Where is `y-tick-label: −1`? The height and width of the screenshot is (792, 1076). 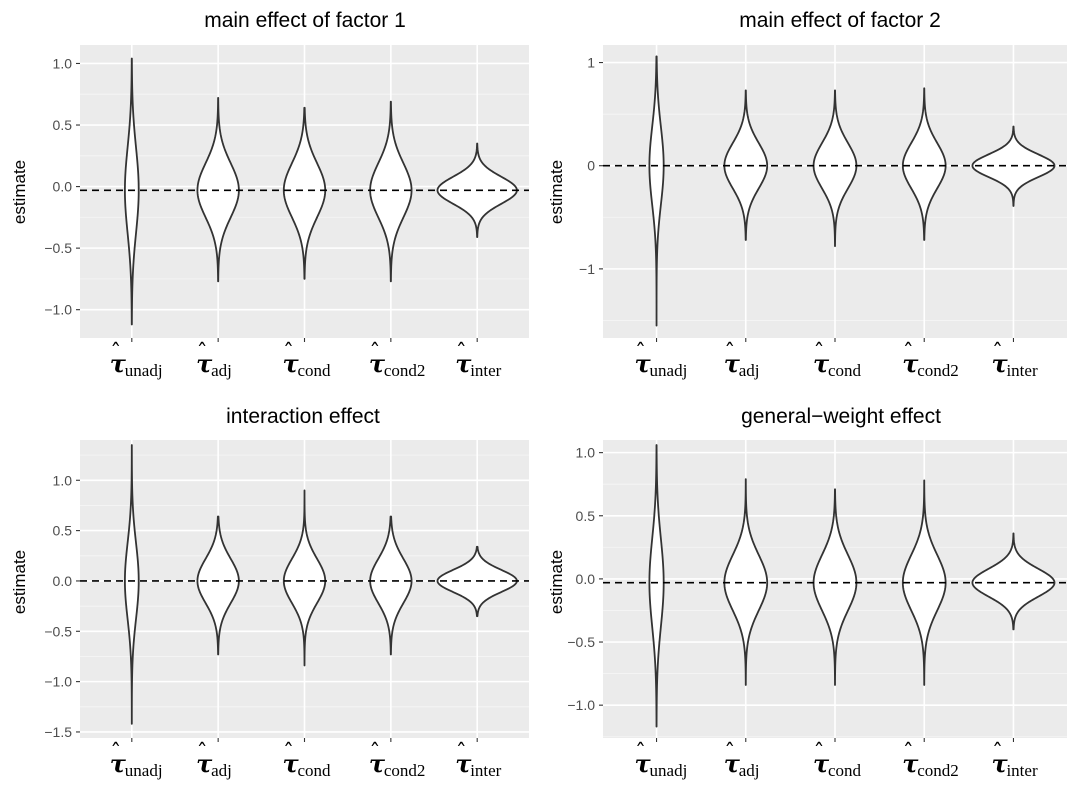 y-tick-label: −1 is located at coordinates (587, 269).